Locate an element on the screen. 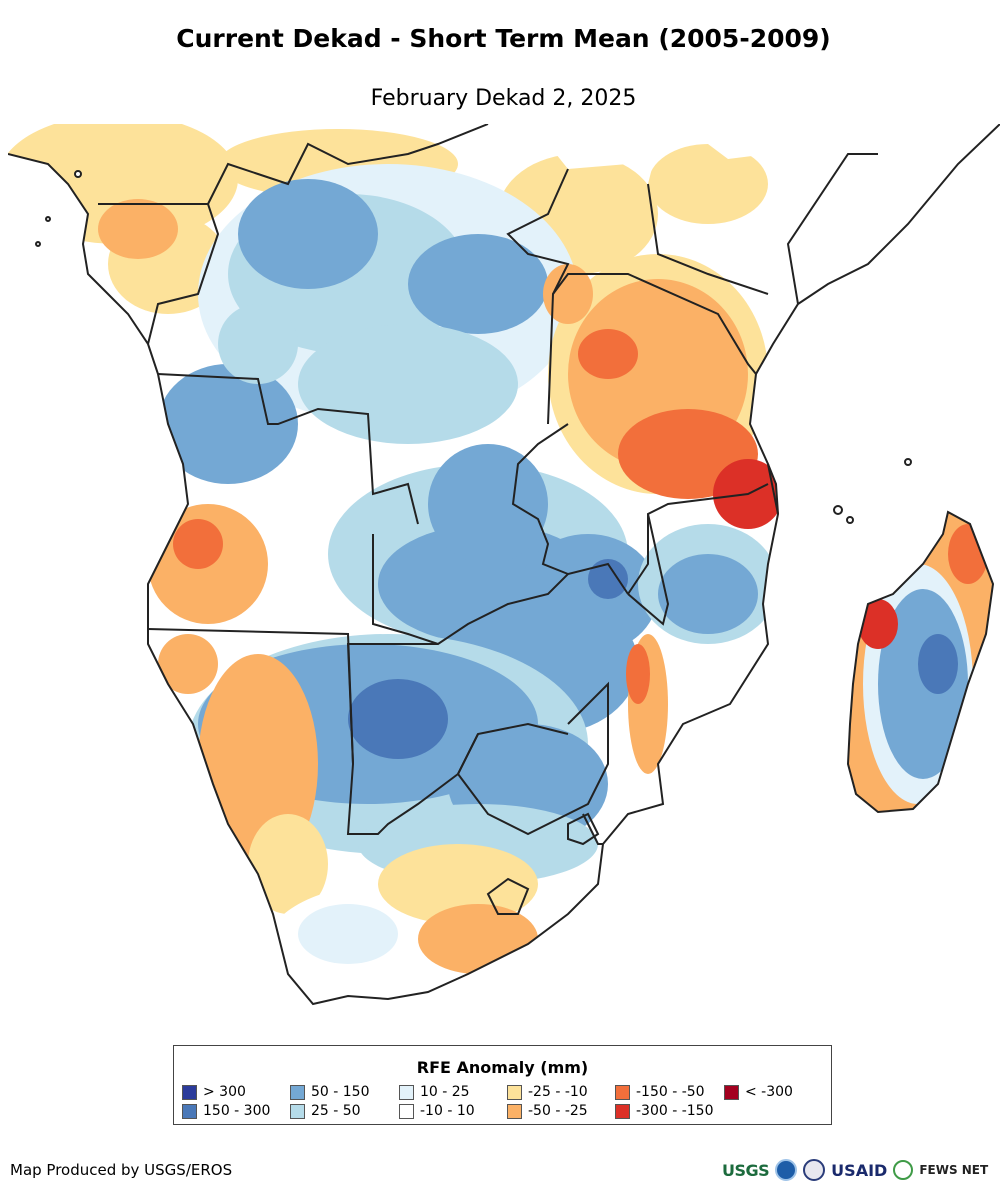  commerce-seal-icon is located at coordinates (814, 1170).